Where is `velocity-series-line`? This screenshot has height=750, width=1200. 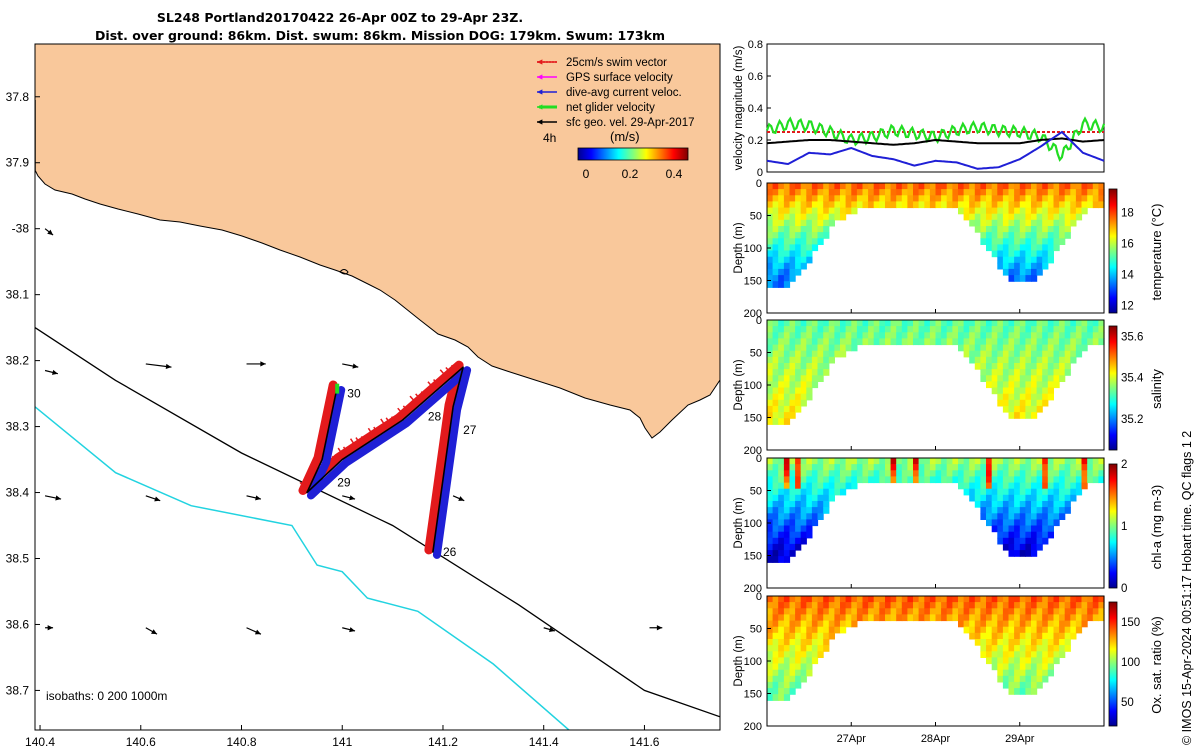 velocity-series-line is located at coordinates (935, 139).